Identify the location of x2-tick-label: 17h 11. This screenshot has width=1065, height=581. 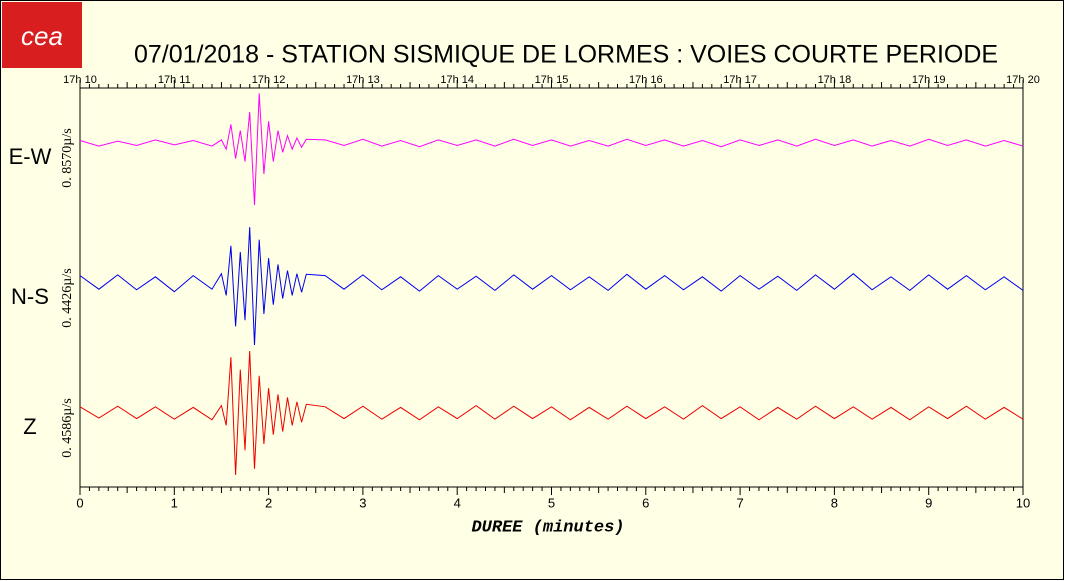
(174, 80).